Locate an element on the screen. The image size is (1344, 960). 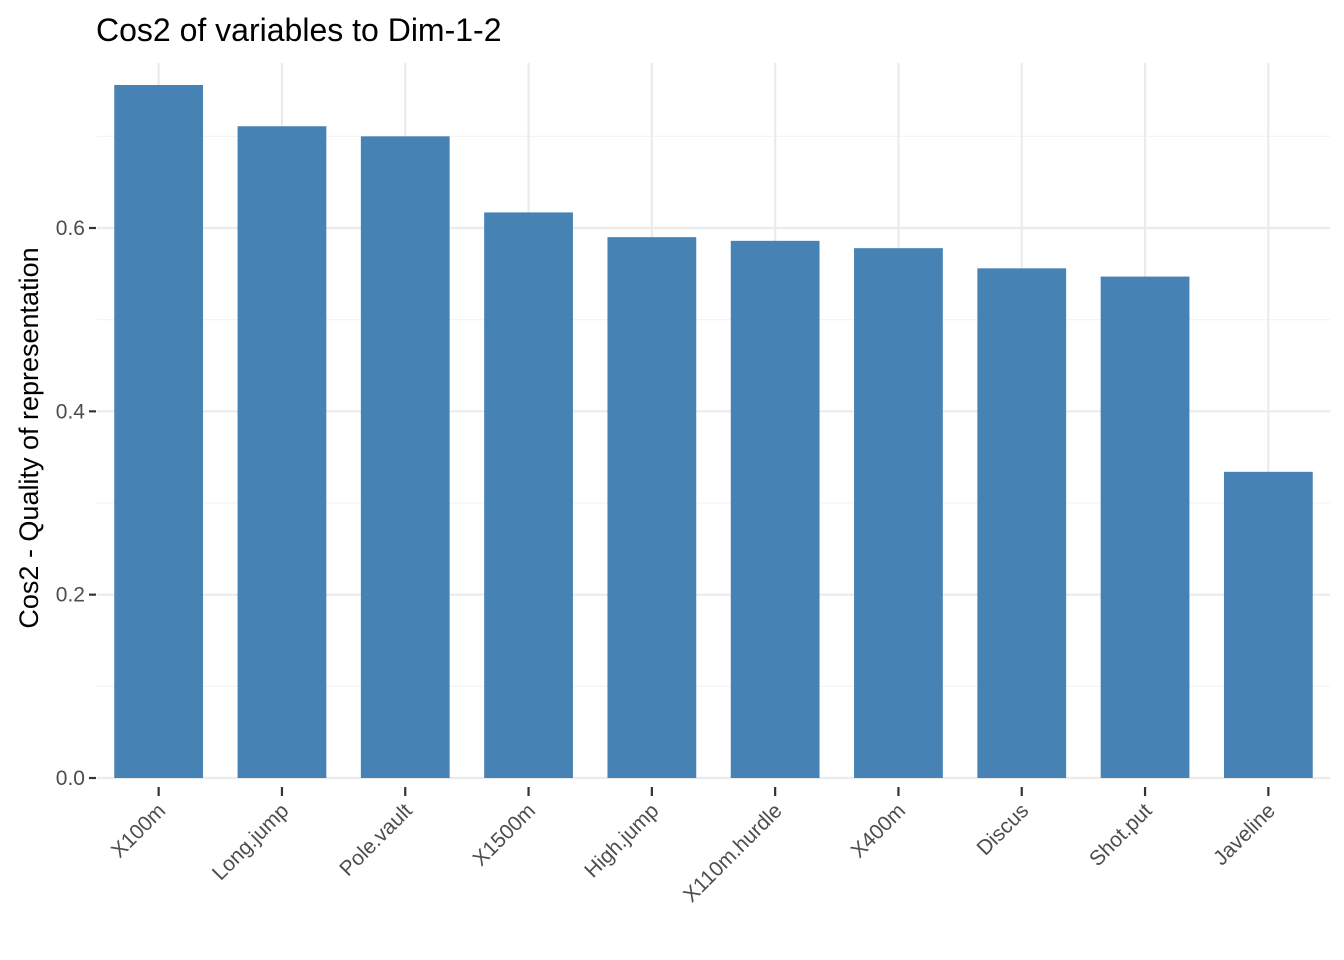
y-tick-label: 0.0 is located at coordinates (70, 778).